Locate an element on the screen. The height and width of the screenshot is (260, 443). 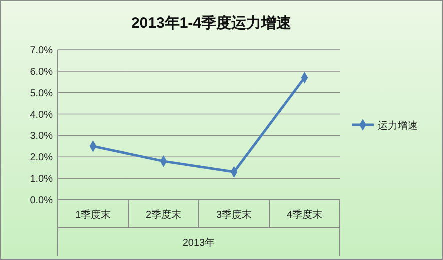
legend-label: 运力增速 is located at coordinates (398, 126).